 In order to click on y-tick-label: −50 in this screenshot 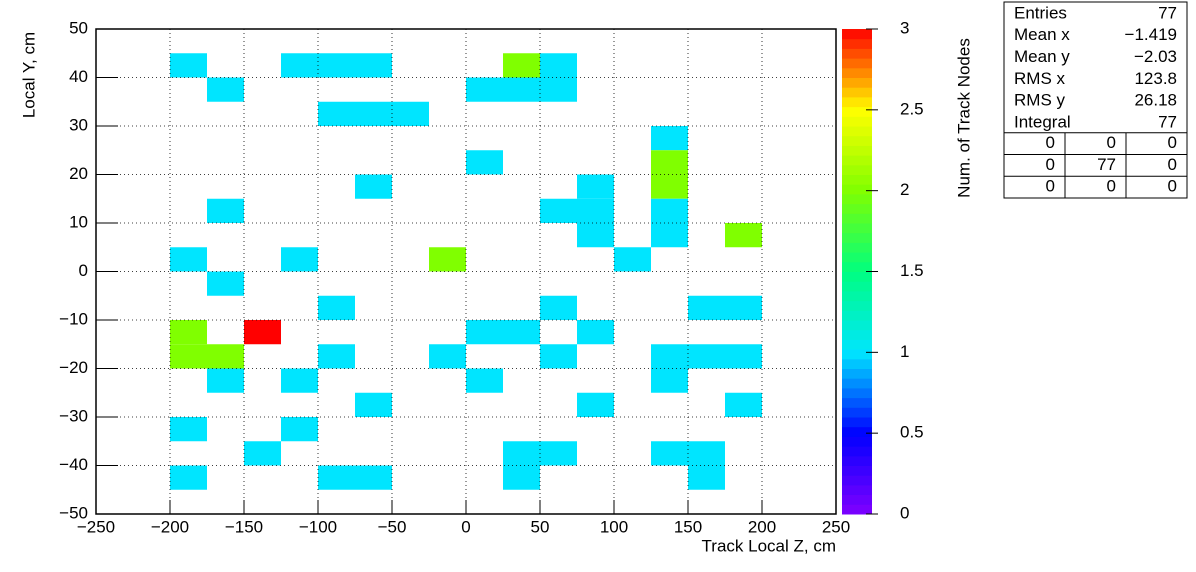, I will do `click(73, 512)`.